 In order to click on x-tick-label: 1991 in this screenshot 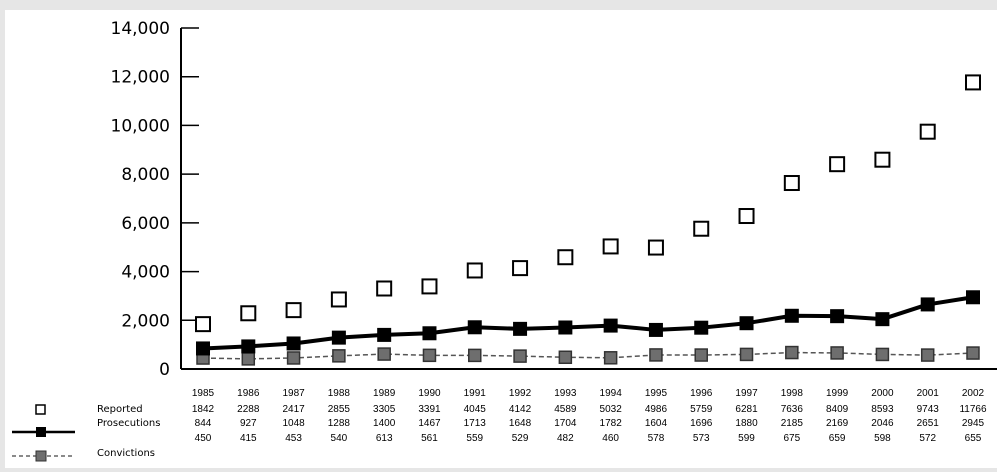, I will do `click(475, 393)`.